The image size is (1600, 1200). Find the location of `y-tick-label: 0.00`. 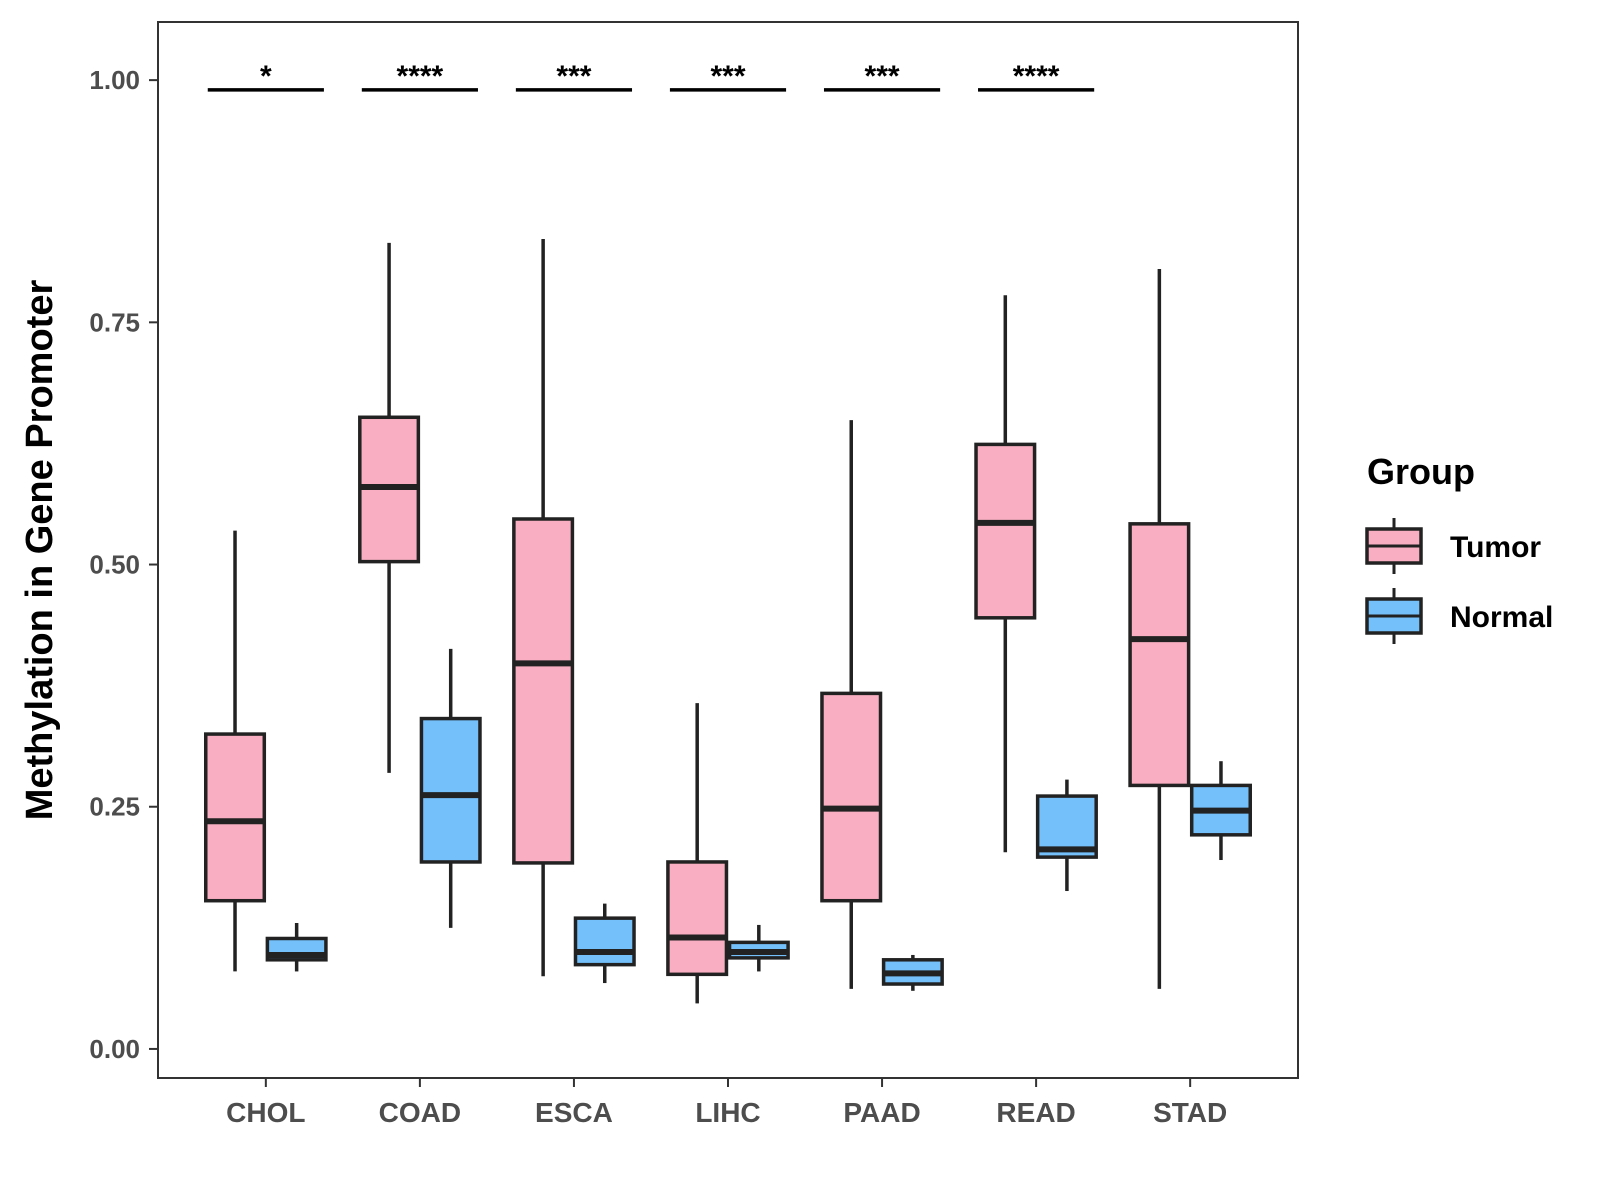

y-tick-label: 0.00 is located at coordinates (114, 1049).